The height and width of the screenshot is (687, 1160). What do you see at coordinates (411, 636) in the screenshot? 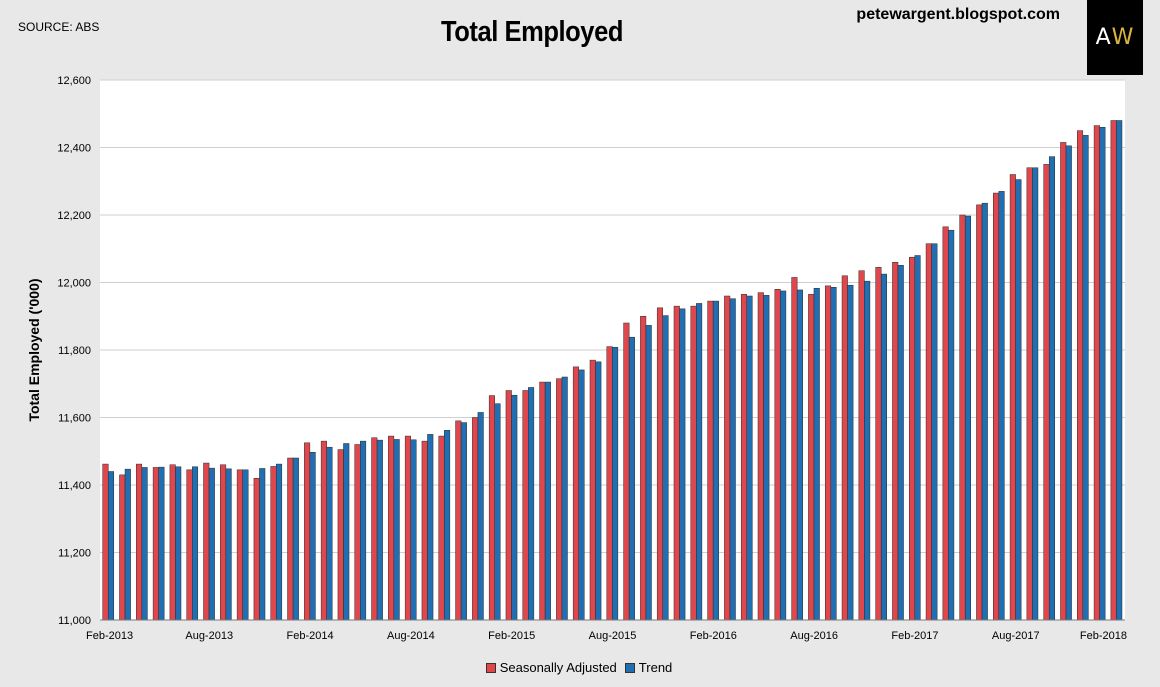
I see `x-tick-label: Aug-2014` at bounding box center [411, 636].